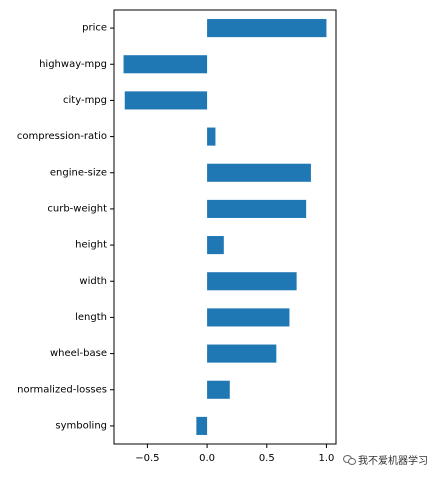 Image resolution: width=438 pixels, height=479 pixels. I want to click on bar-width, so click(252, 281).